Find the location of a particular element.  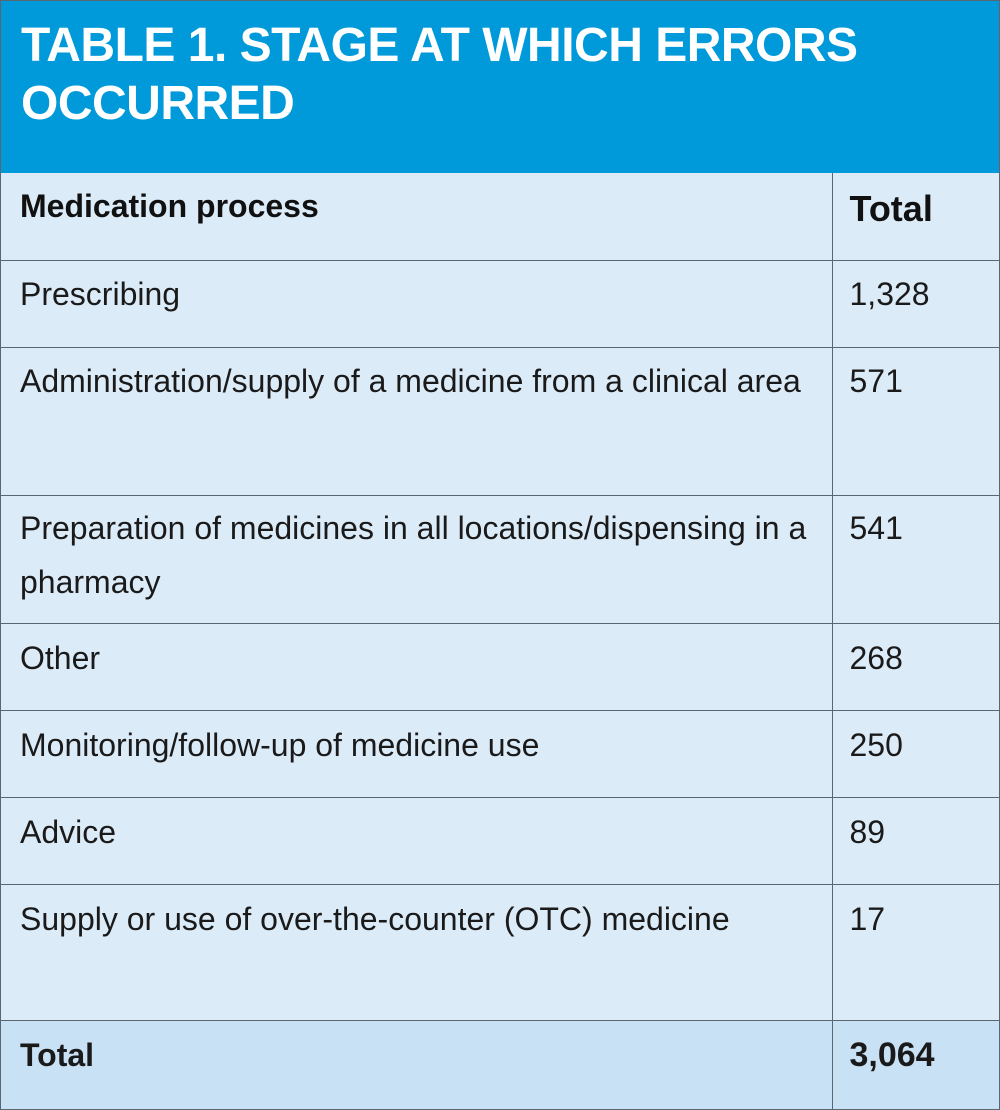

total-cell: 1,328 is located at coordinates (915, 303).